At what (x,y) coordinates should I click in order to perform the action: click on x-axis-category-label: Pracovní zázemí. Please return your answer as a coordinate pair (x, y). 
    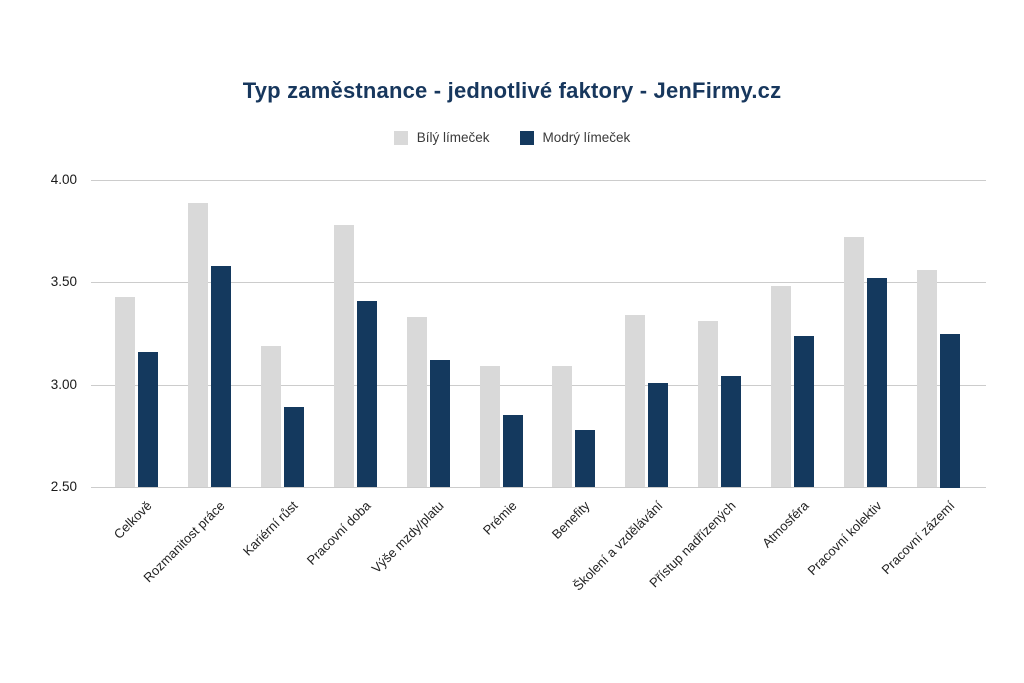
    Looking at the image, I should click on (918, 538).